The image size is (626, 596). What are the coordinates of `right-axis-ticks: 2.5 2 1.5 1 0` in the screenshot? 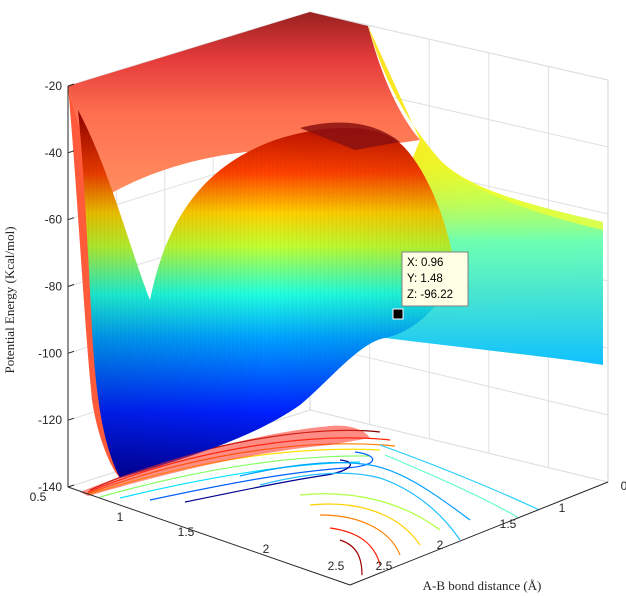 It's located at (501, 526).